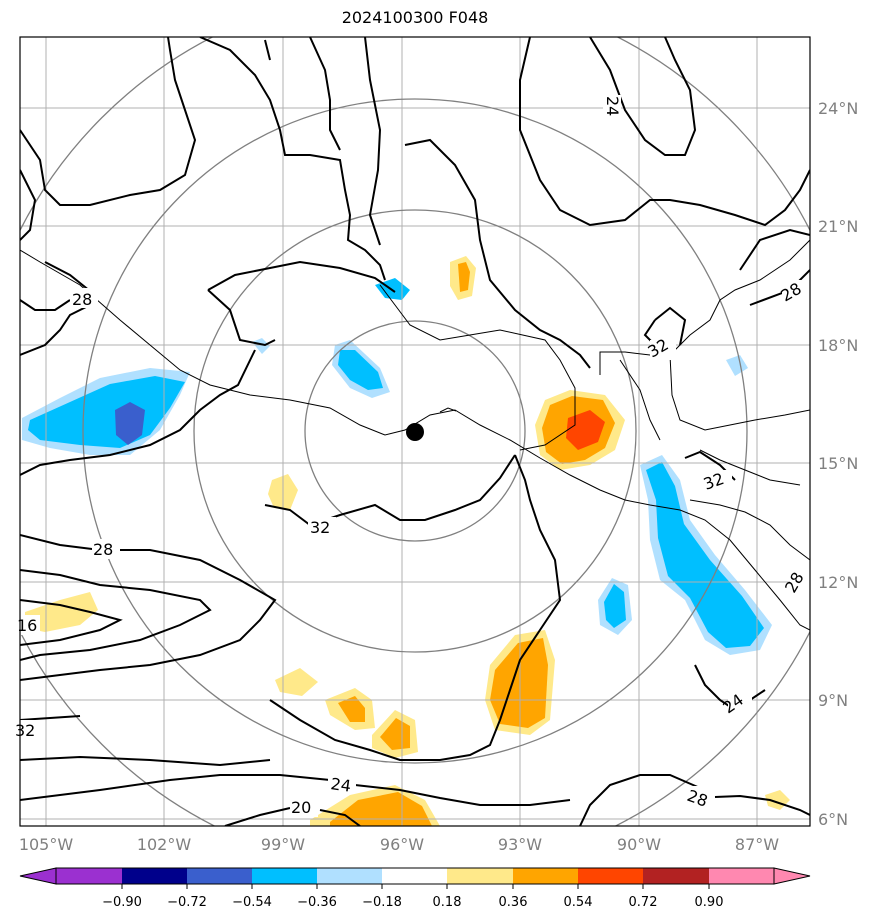  Describe the element at coordinates (187, 902) in the screenshot. I see `colorbar-tick-label: −0.72` at that location.